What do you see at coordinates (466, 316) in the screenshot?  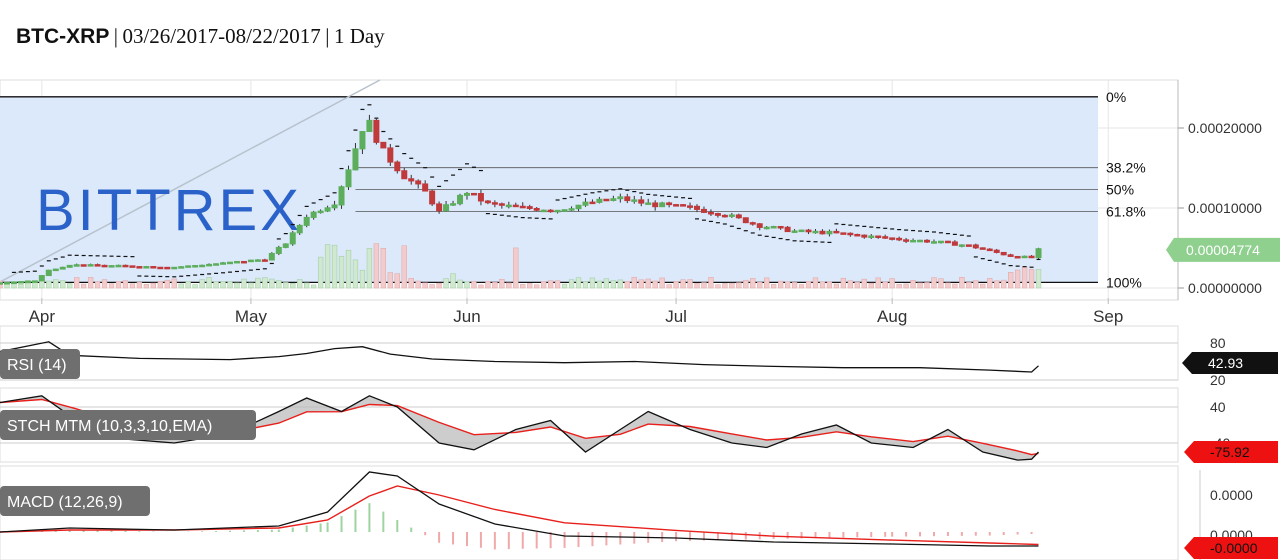 I see `time-tick-label: Jun` at bounding box center [466, 316].